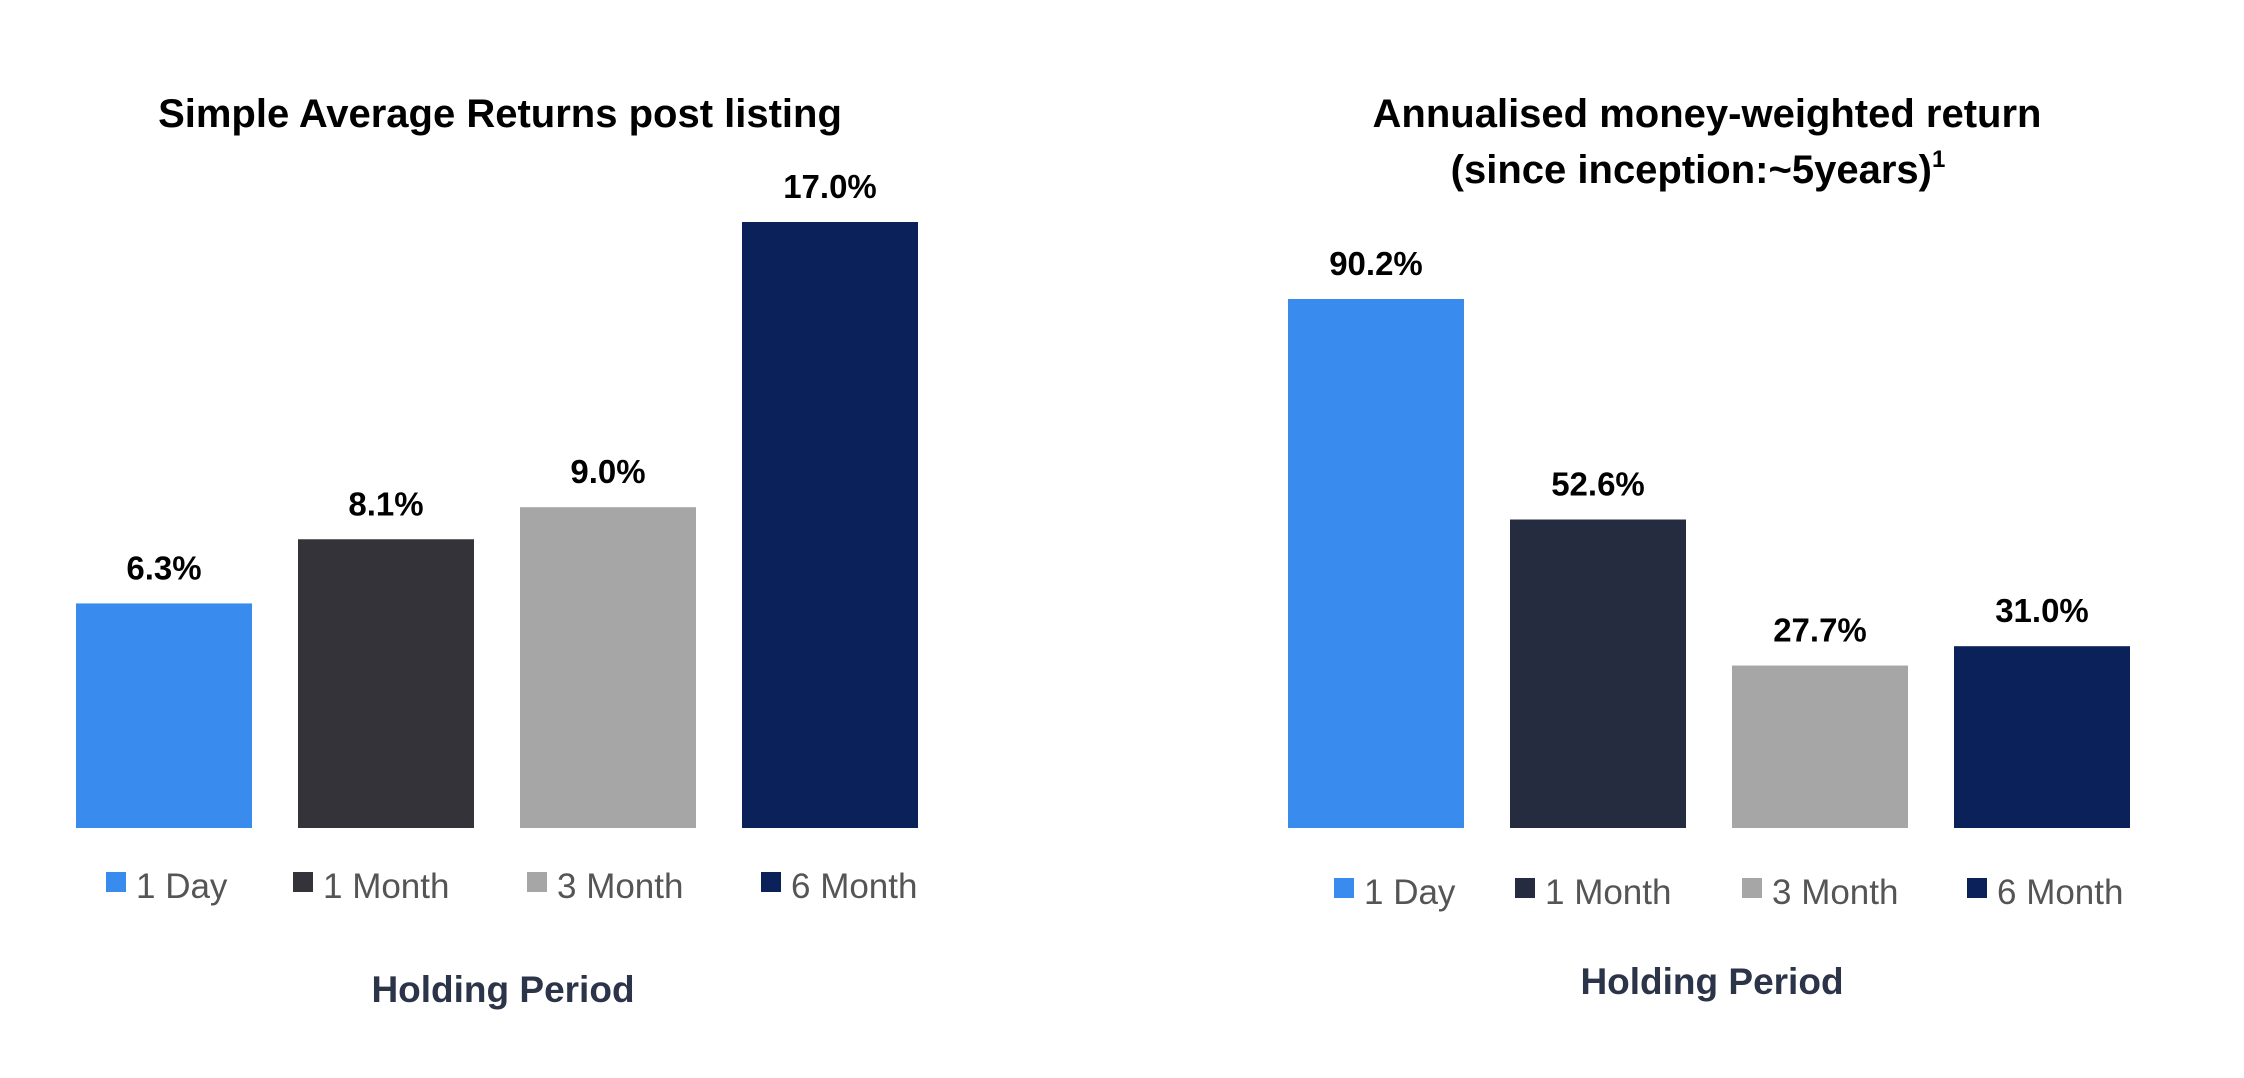 Image resolution: width=2244 pixels, height=1078 pixels. Describe the element at coordinates (386, 886) in the screenshot. I see `left-chart-legend-label-1-month: 1 Month` at that location.